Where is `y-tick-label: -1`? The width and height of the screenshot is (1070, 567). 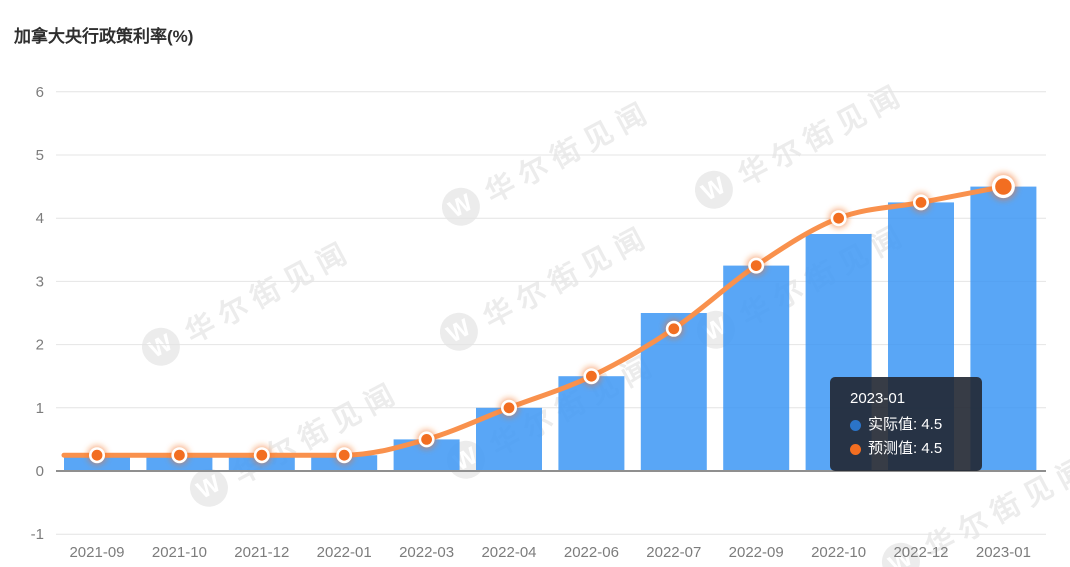 y-tick-label: -1 is located at coordinates (37, 534).